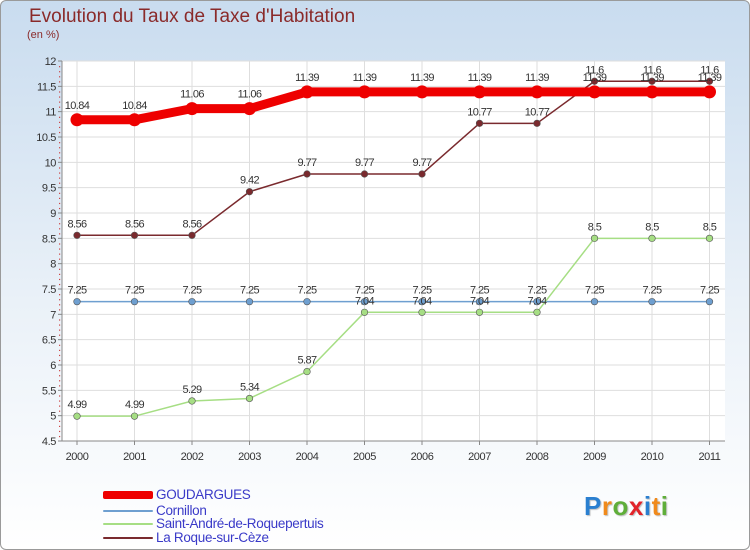 The image size is (750, 550). I want to click on data-label: 11.06, so click(192, 95).